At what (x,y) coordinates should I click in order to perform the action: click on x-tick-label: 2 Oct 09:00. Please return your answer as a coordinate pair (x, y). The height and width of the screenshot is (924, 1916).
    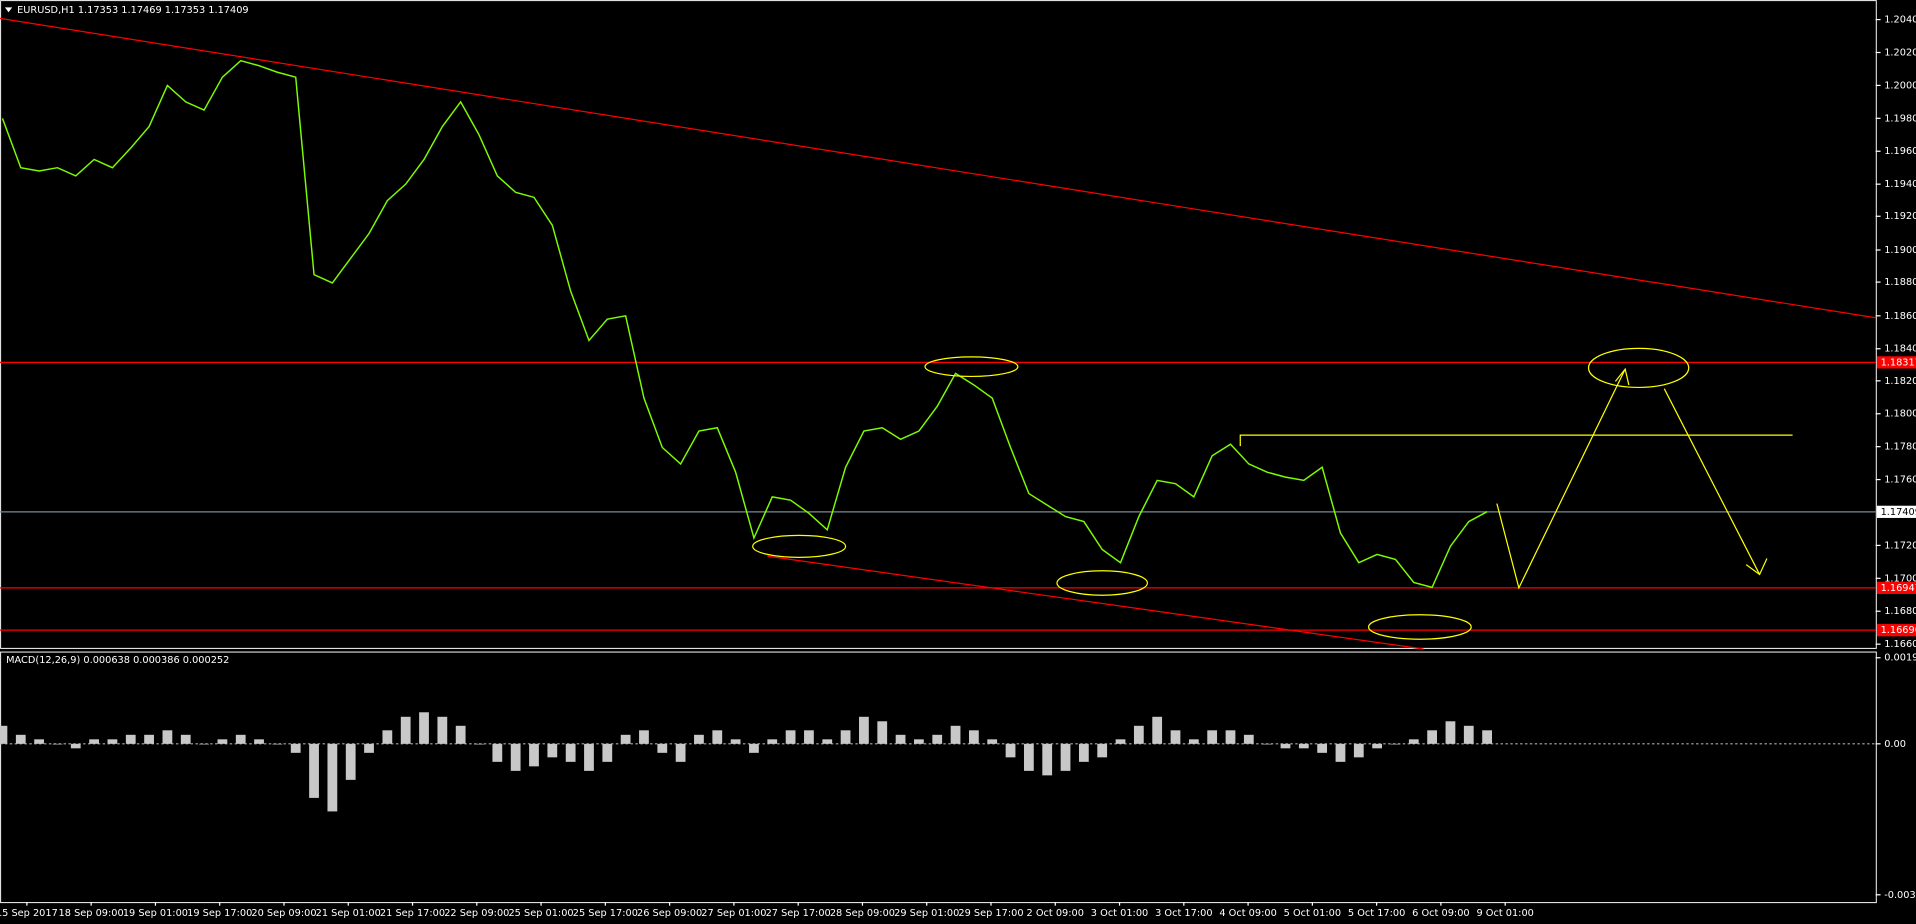
    Looking at the image, I should click on (1055, 913).